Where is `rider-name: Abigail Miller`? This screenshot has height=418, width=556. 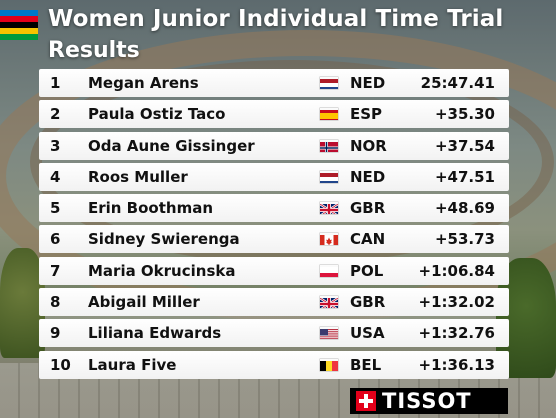
rider-name: Abigail Miller is located at coordinates (144, 302).